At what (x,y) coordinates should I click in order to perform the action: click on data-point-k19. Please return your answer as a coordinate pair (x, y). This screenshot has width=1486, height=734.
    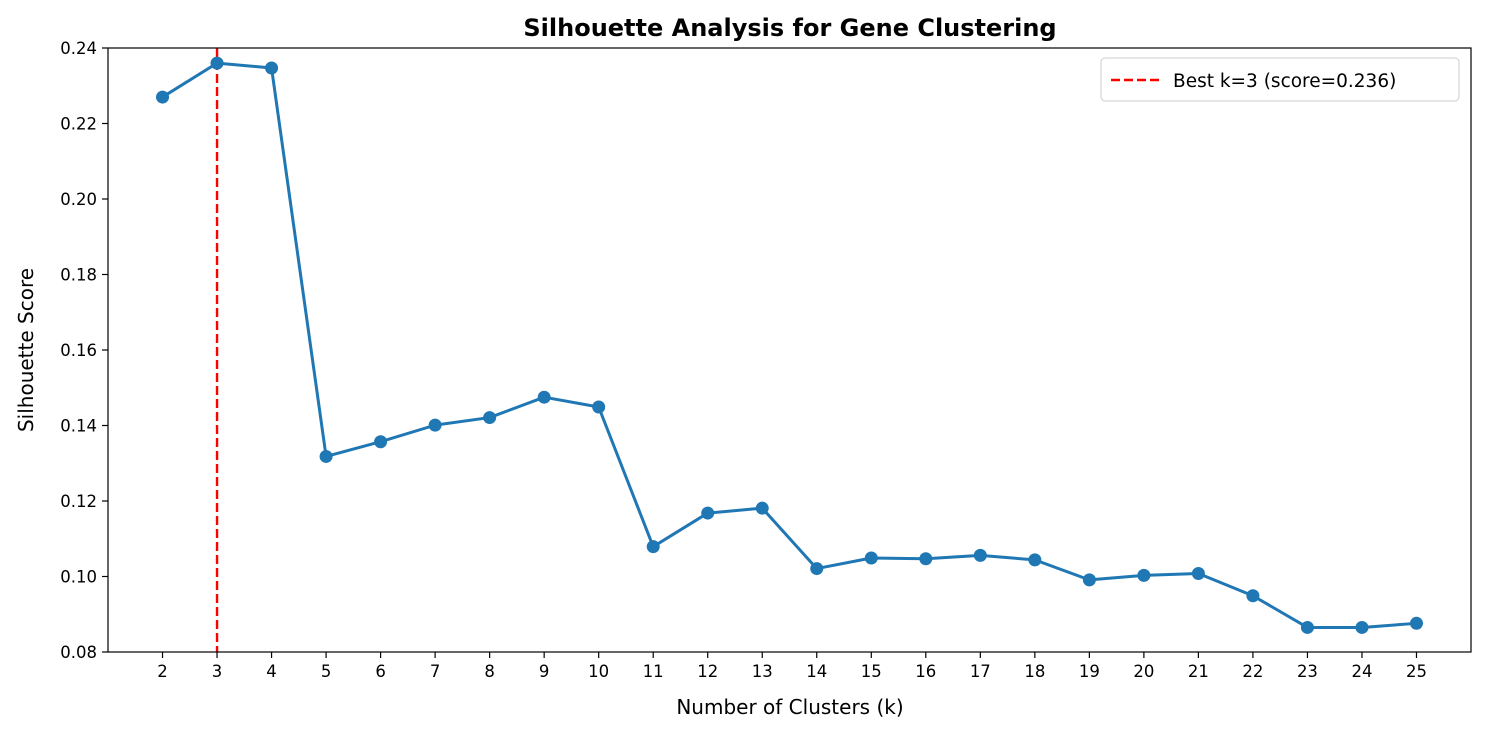
    Looking at the image, I should click on (1089, 580).